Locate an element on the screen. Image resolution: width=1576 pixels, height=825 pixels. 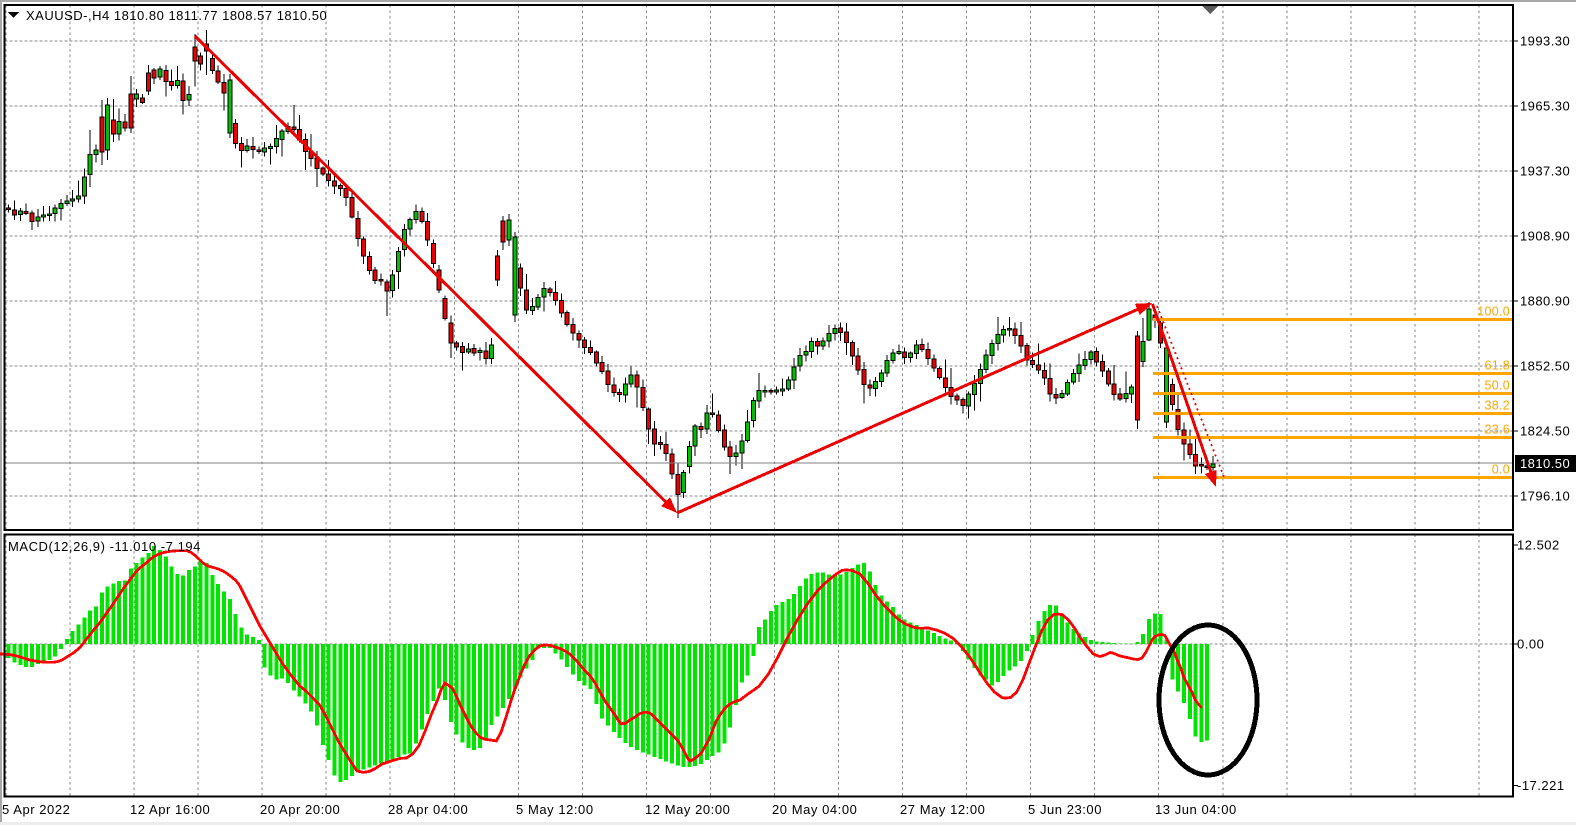
svg-text: 12 May 20:00 is located at coordinates (687, 809).